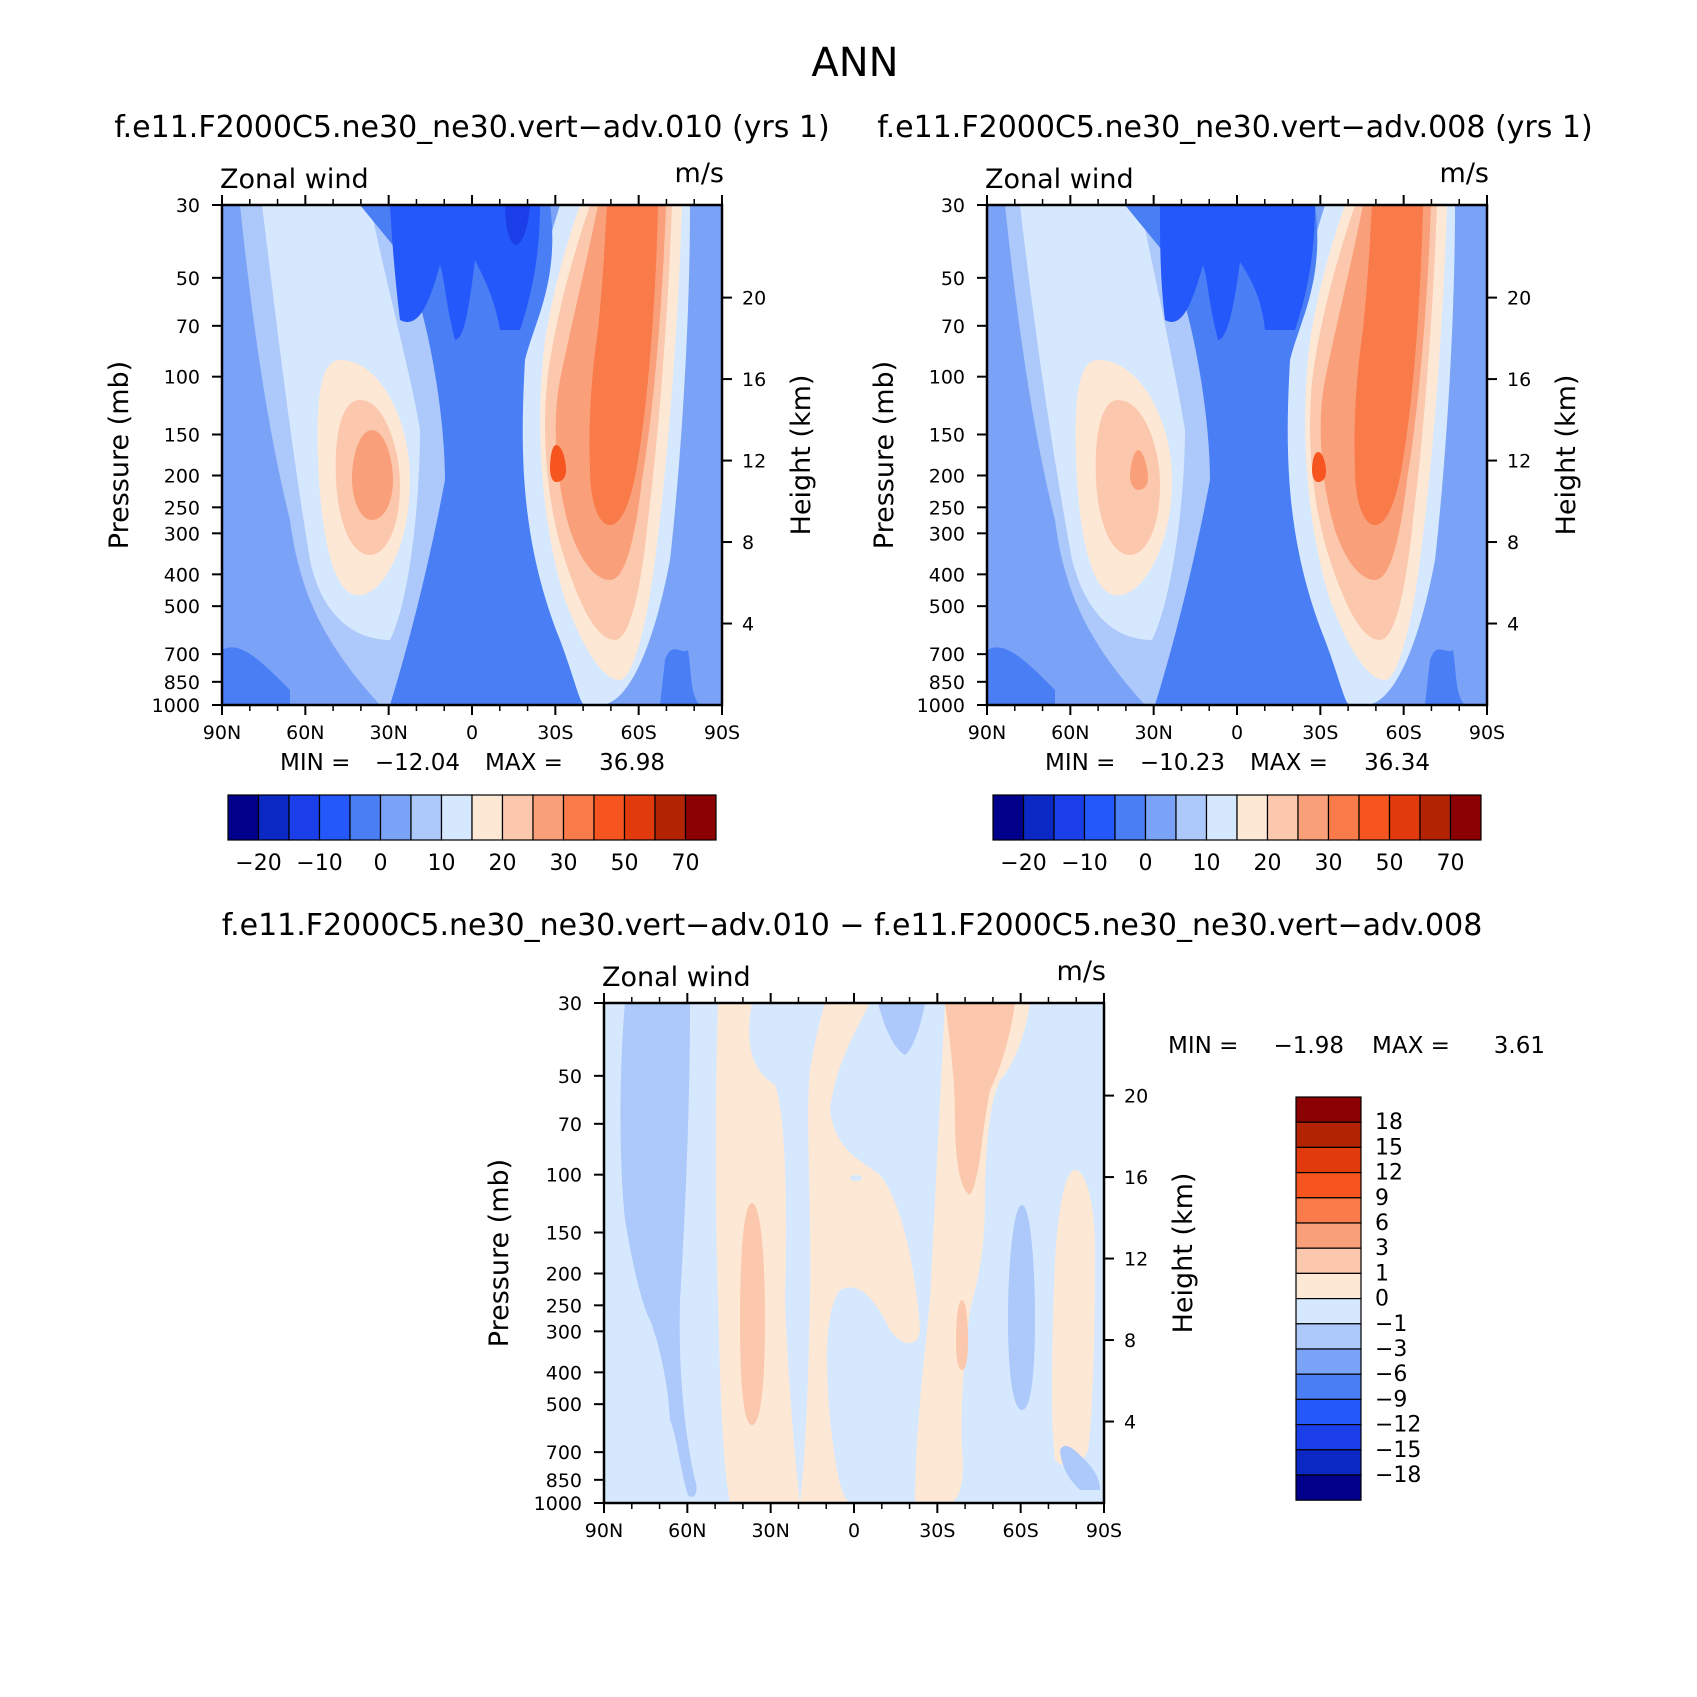 The image size is (1697, 1697). I want to click on colorbar-label: 50, so click(625, 863).